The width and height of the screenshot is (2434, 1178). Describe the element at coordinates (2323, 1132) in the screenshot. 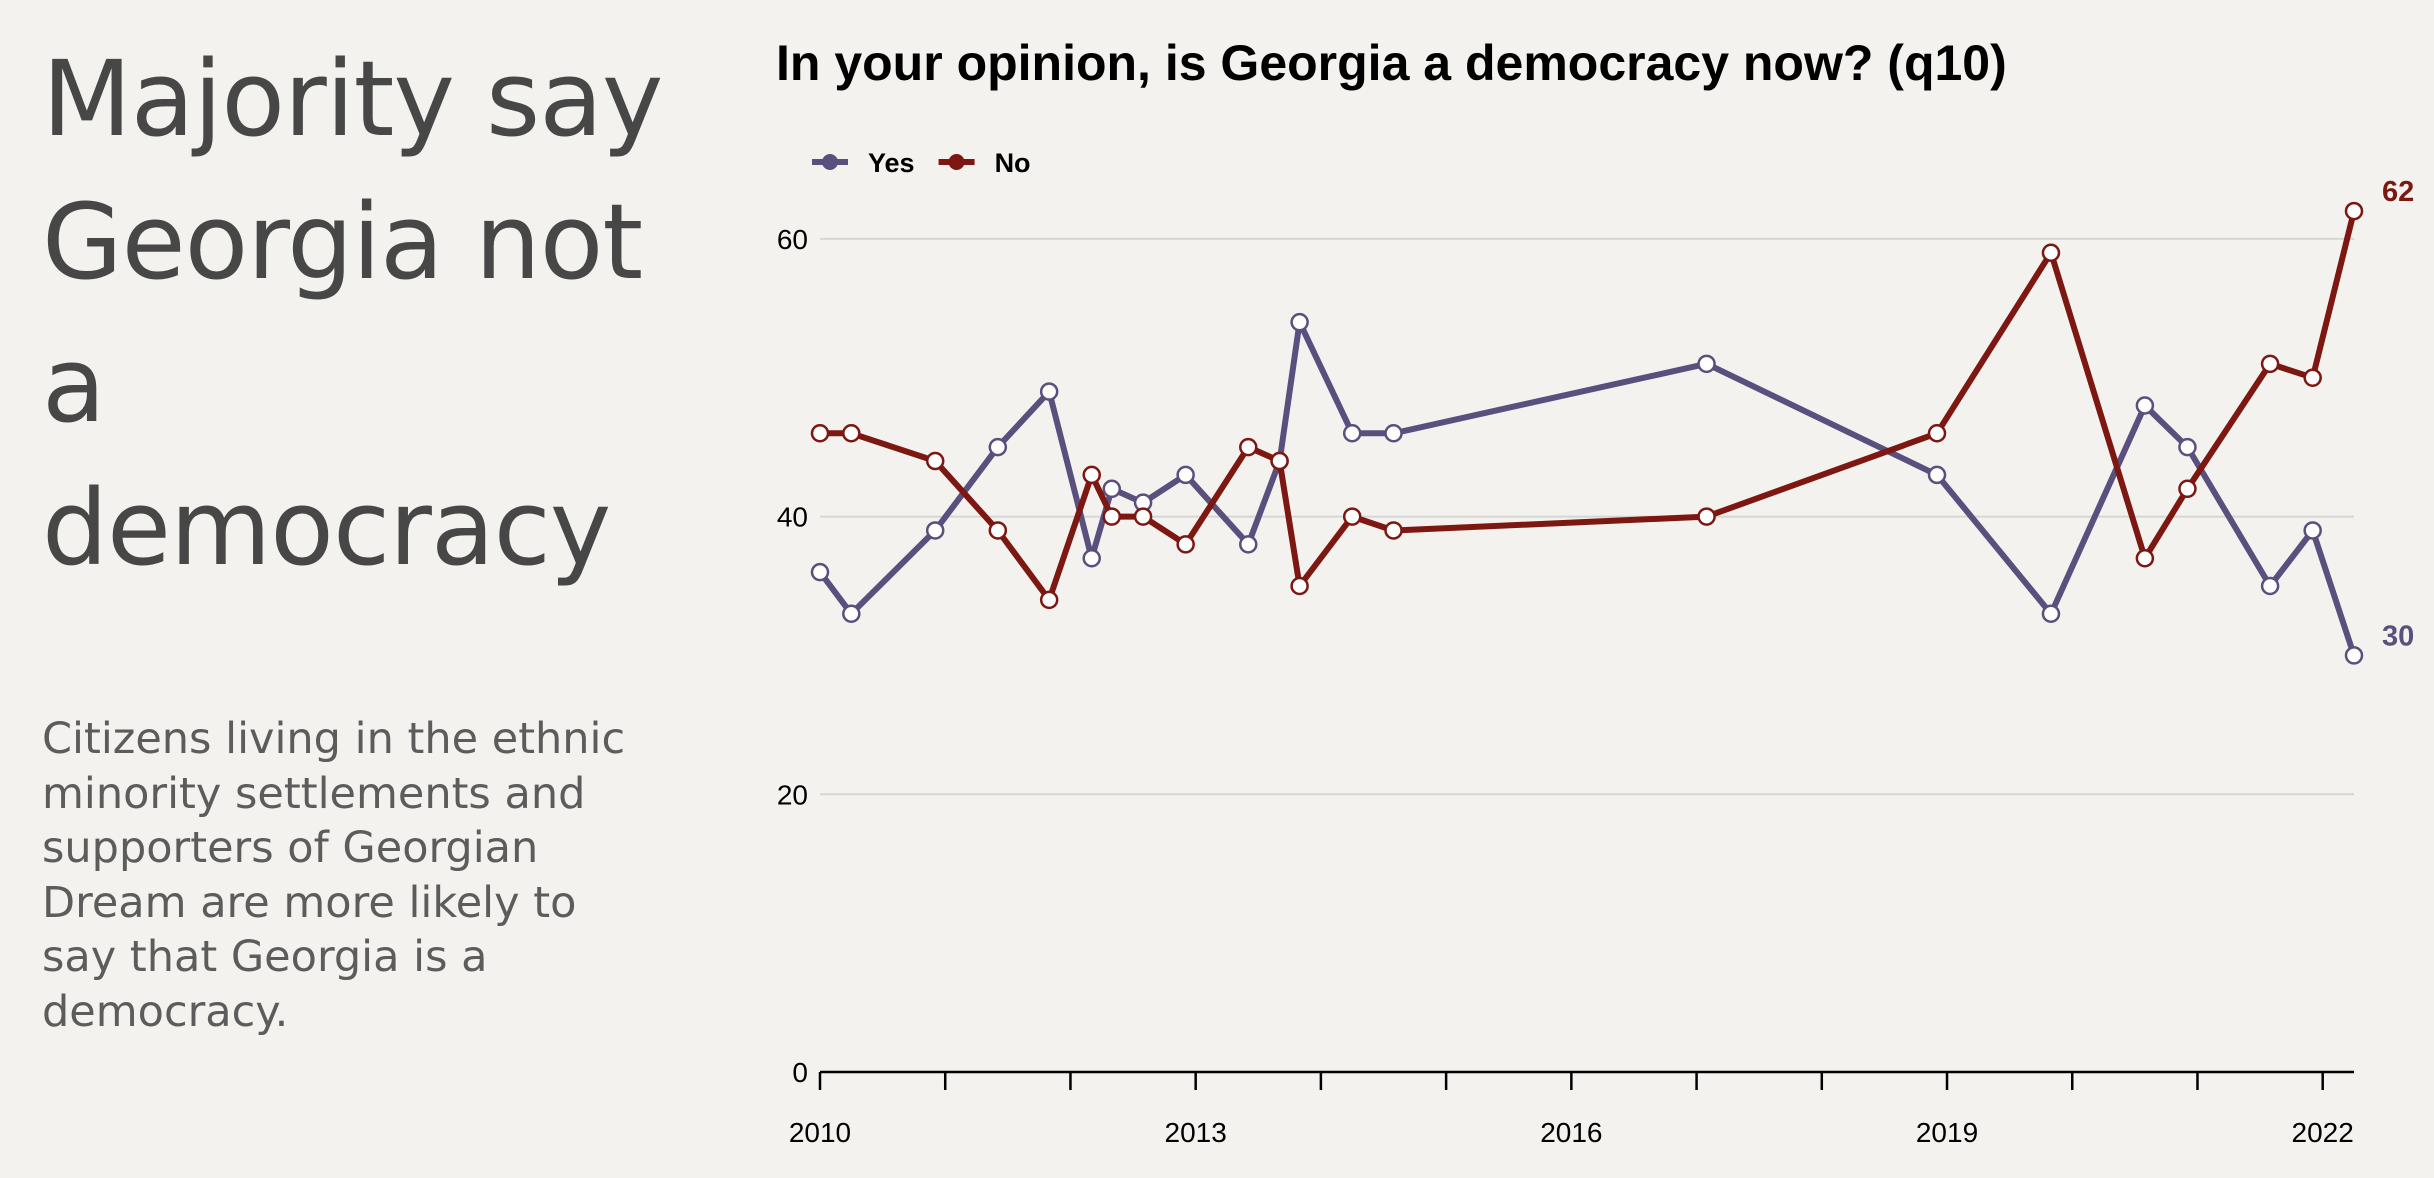

I see `x-tick-label: 2022` at that location.